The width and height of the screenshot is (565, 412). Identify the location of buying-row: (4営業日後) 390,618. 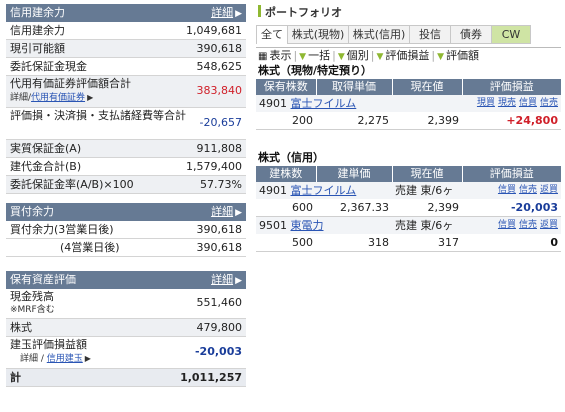
(126, 248).